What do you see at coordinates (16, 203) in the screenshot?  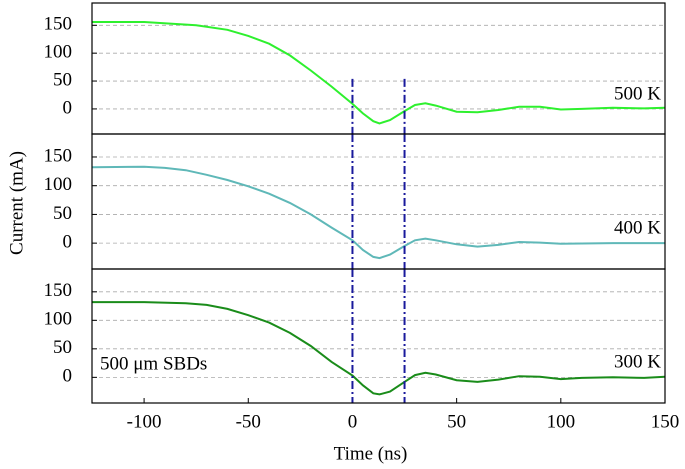 I see `y-axis-label: Current (mA)` at bounding box center [16, 203].